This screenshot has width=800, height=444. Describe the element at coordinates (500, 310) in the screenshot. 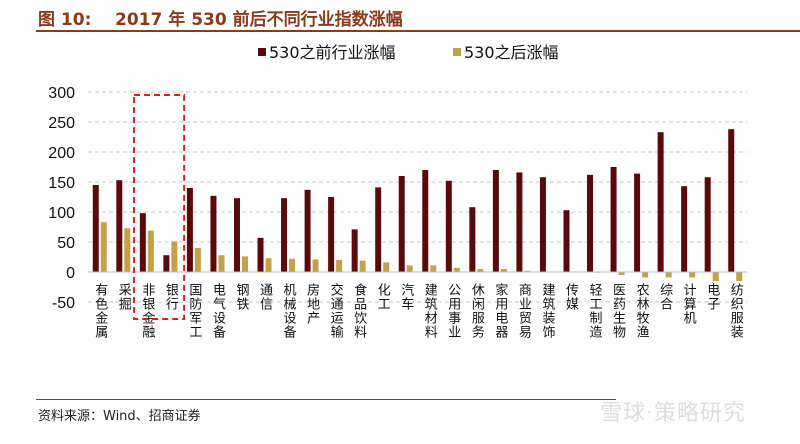

I see `x-tick-label: 家用电器` at that location.